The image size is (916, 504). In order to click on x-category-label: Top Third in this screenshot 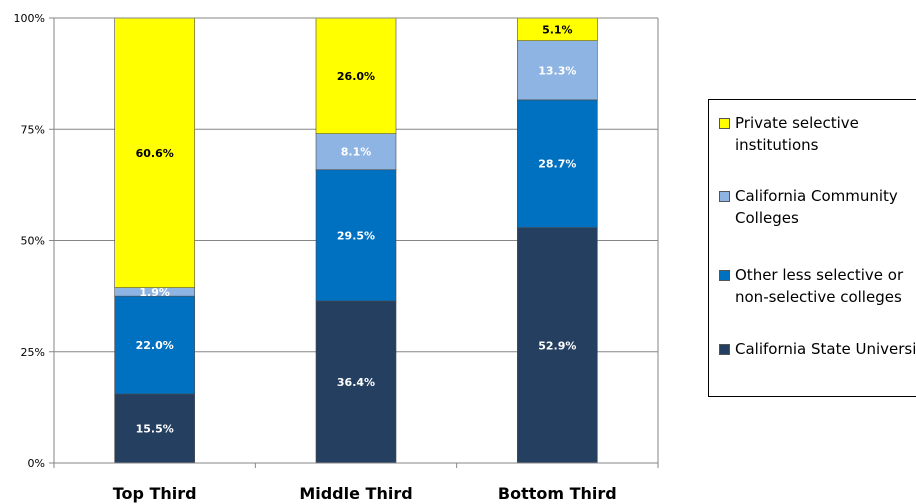, I will do `click(155, 493)`.